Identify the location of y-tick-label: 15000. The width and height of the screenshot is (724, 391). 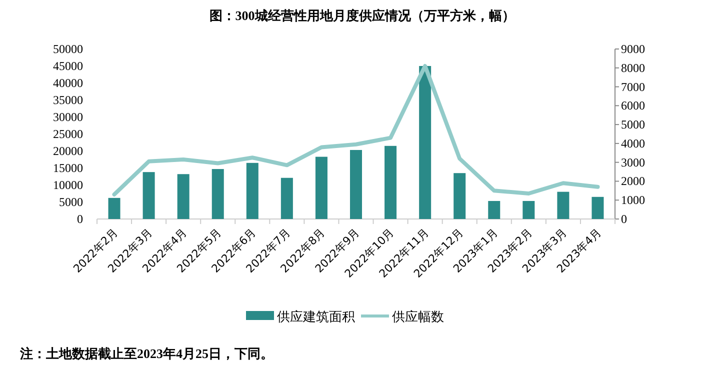
(68, 168).